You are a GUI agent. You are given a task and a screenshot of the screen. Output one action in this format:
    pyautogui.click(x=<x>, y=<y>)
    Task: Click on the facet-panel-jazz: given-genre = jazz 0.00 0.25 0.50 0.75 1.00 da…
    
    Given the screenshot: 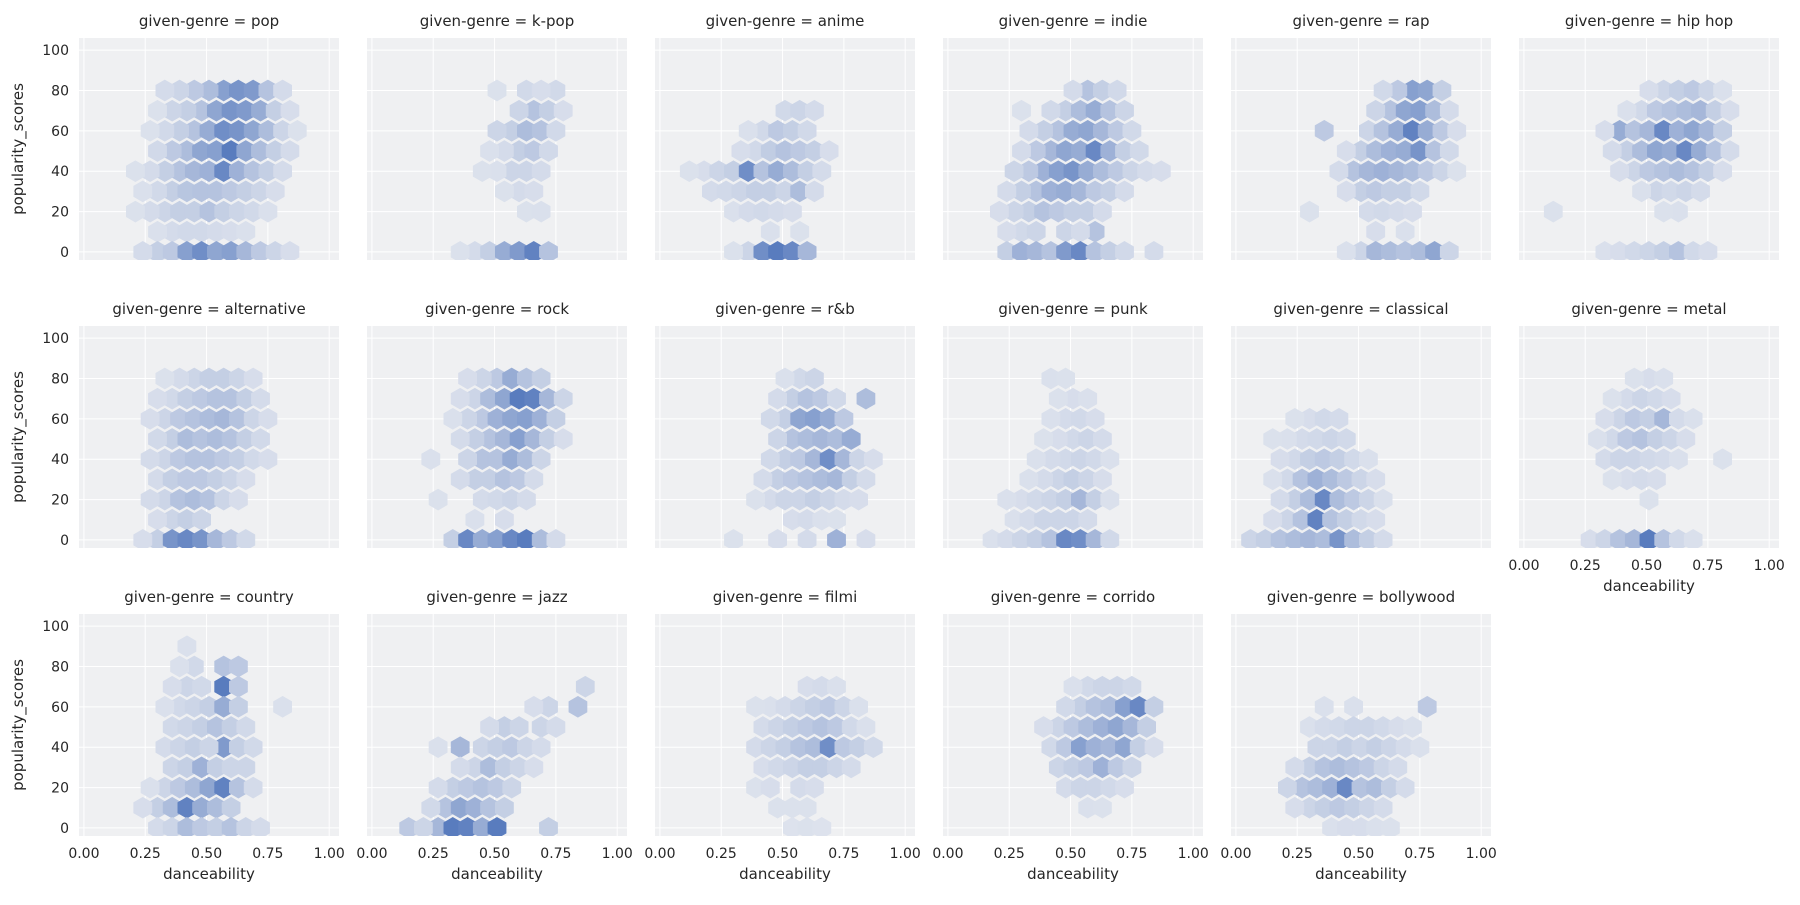 What is the action you would take?
    pyautogui.click(x=494, y=735)
    